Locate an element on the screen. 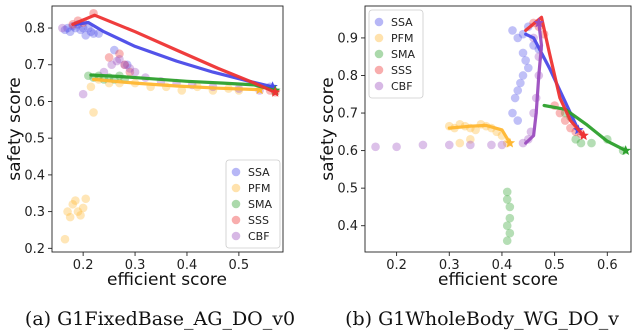 Image resolution: width=634 pixels, height=333 pixels. x-axis-ticks: 0.2 0.3 0.4 0.5 is located at coordinates (161, 262).